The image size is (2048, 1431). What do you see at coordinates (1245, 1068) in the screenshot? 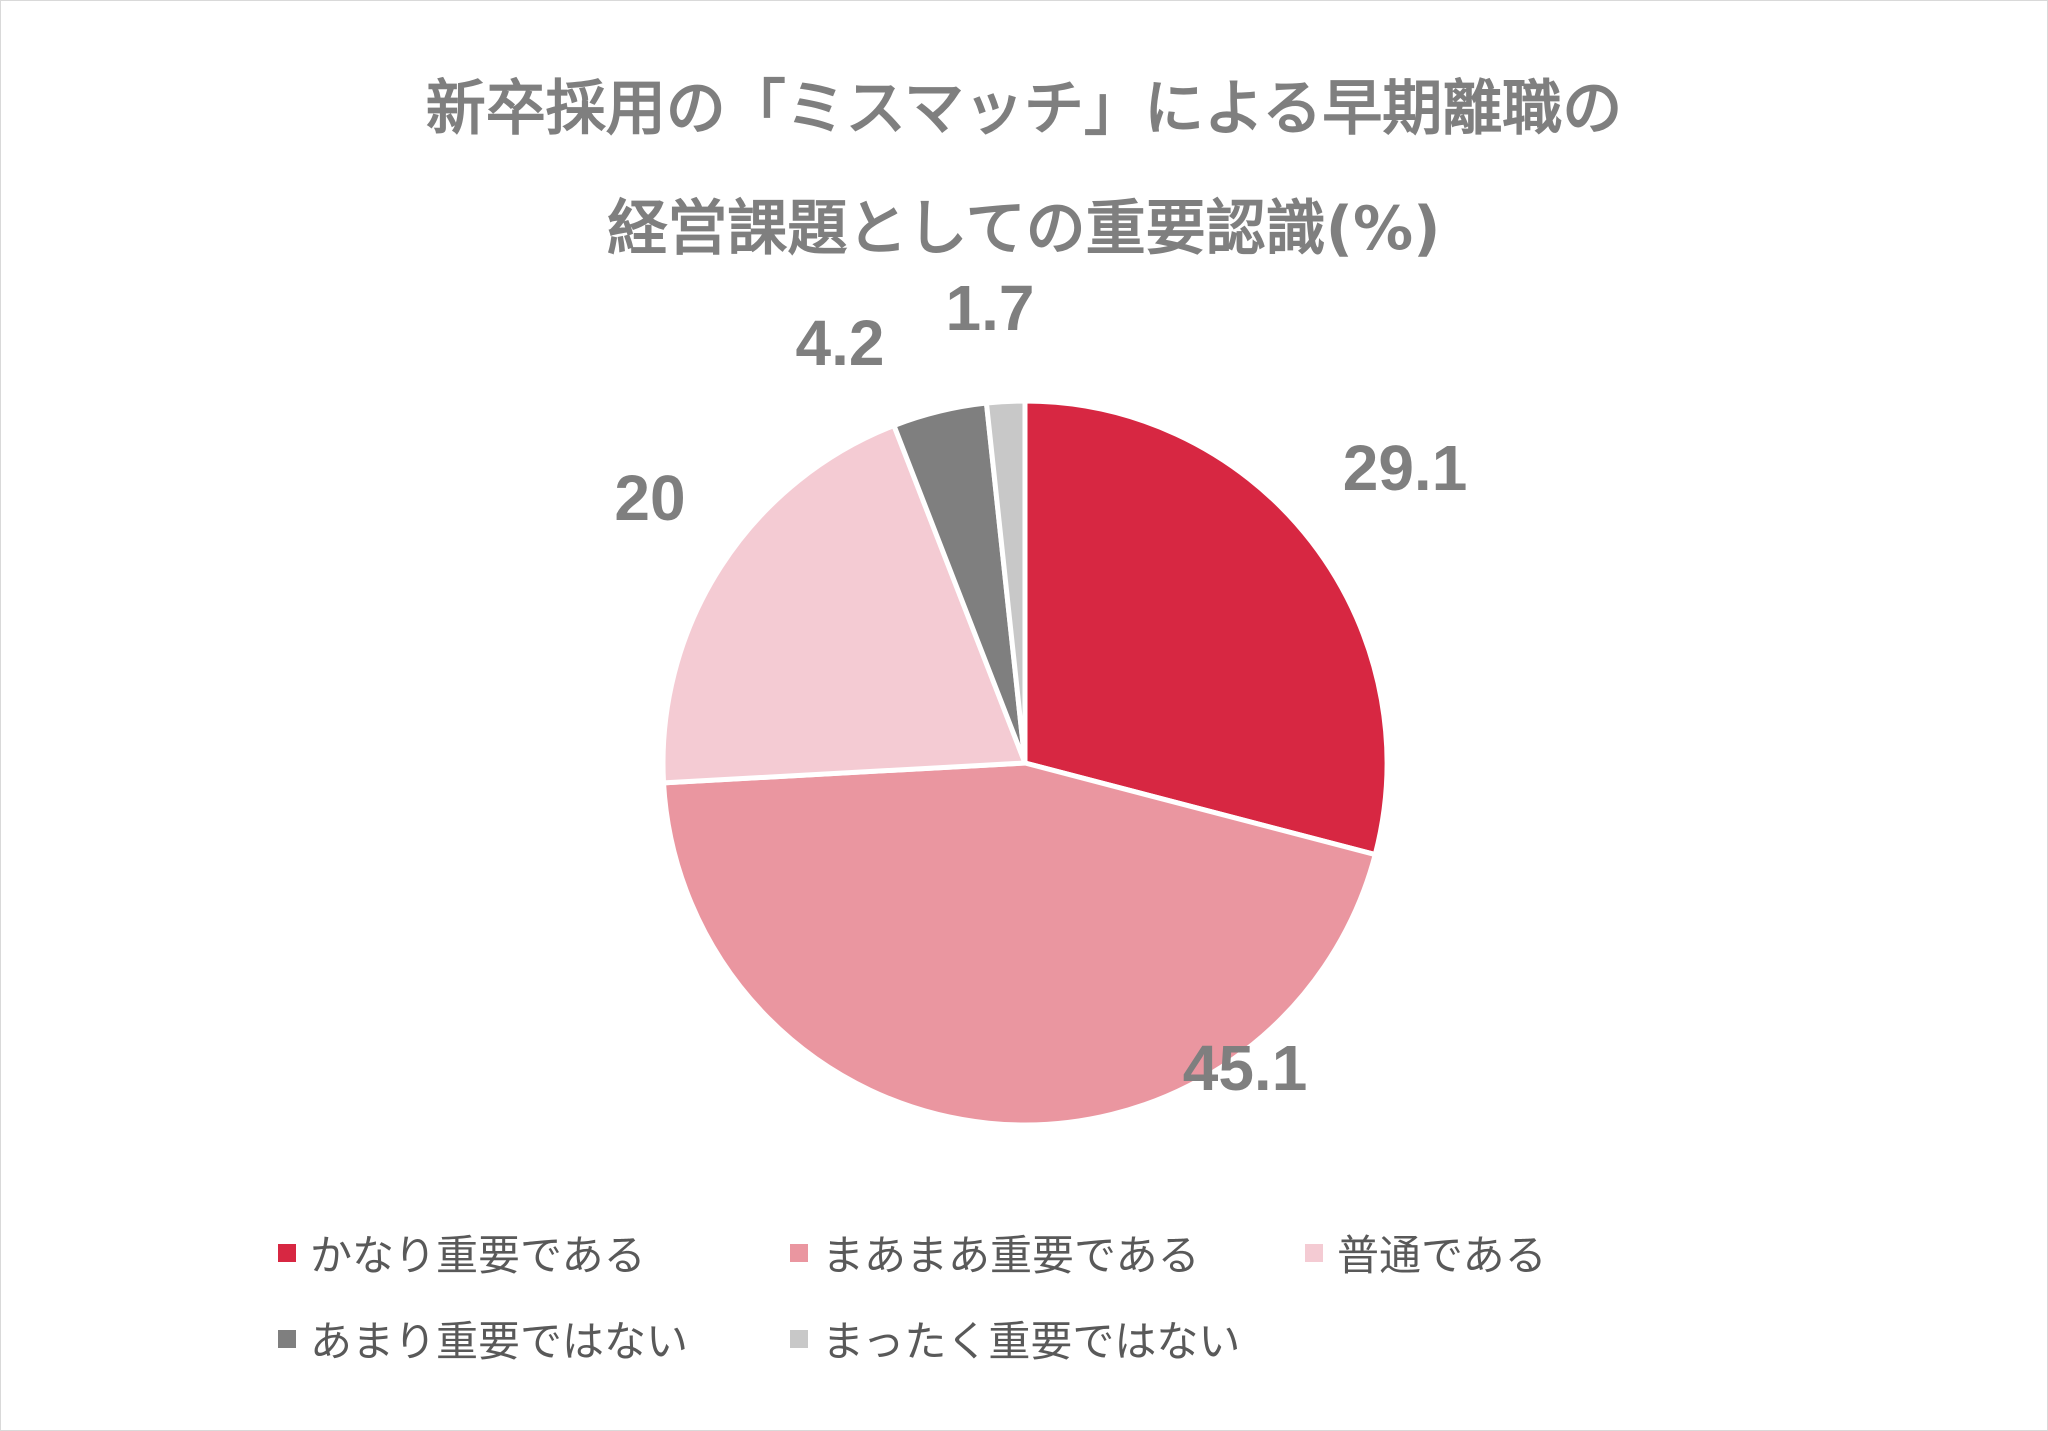
I see `data-label-1: 45.1` at bounding box center [1245, 1068].